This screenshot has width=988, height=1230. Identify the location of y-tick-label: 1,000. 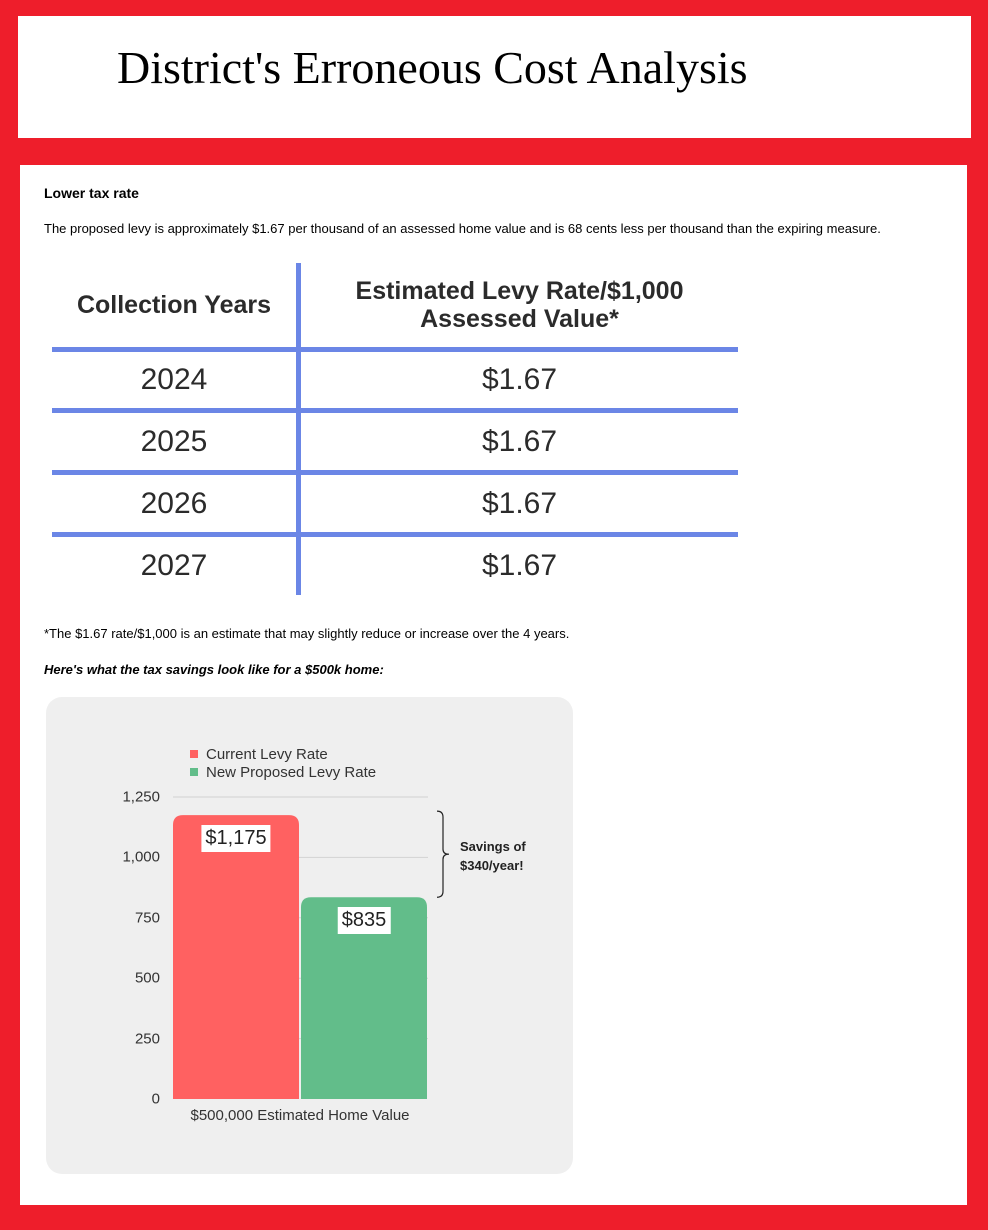
(141, 857).